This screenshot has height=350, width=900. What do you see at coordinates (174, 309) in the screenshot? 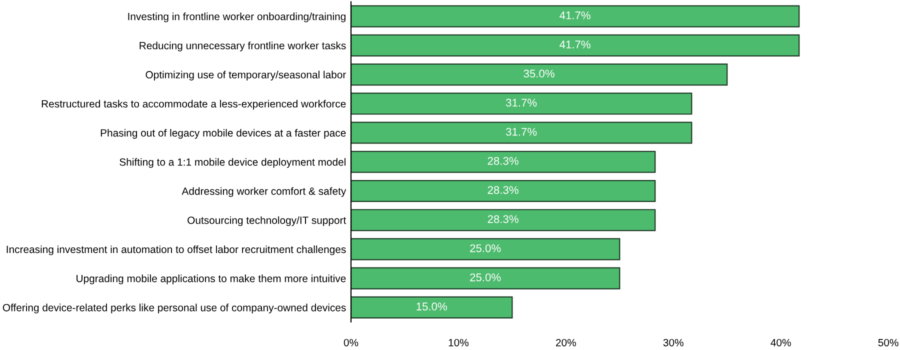
I see `y-tick-label: Offering device-related perks like personal use of company-owned devices` at bounding box center [174, 309].